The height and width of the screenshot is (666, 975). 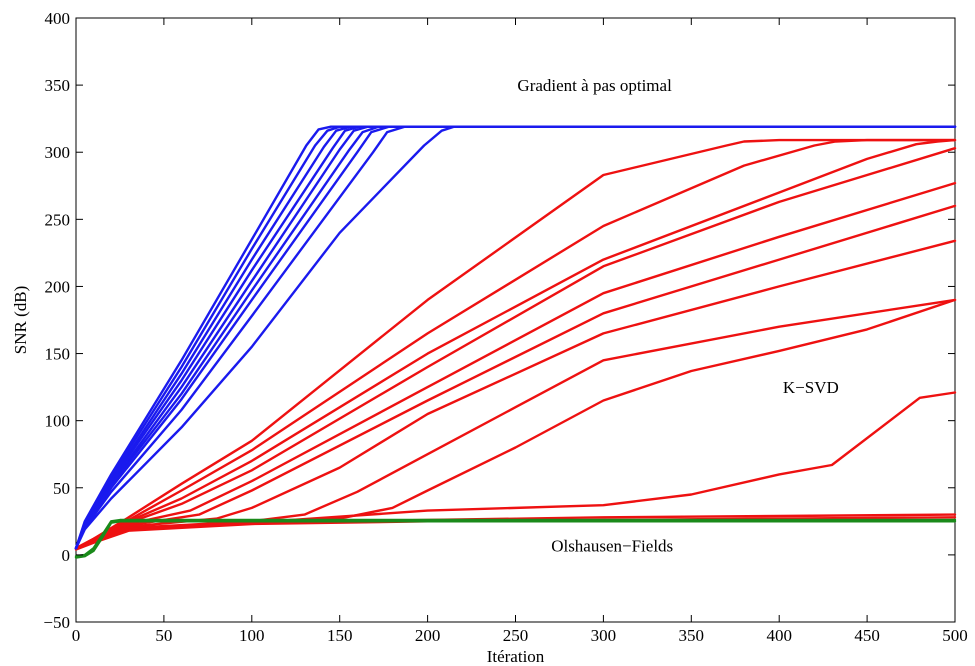 What do you see at coordinates (58, 219) in the screenshot?
I see `y-tick-label: 250` at bounding box center [58, 219].